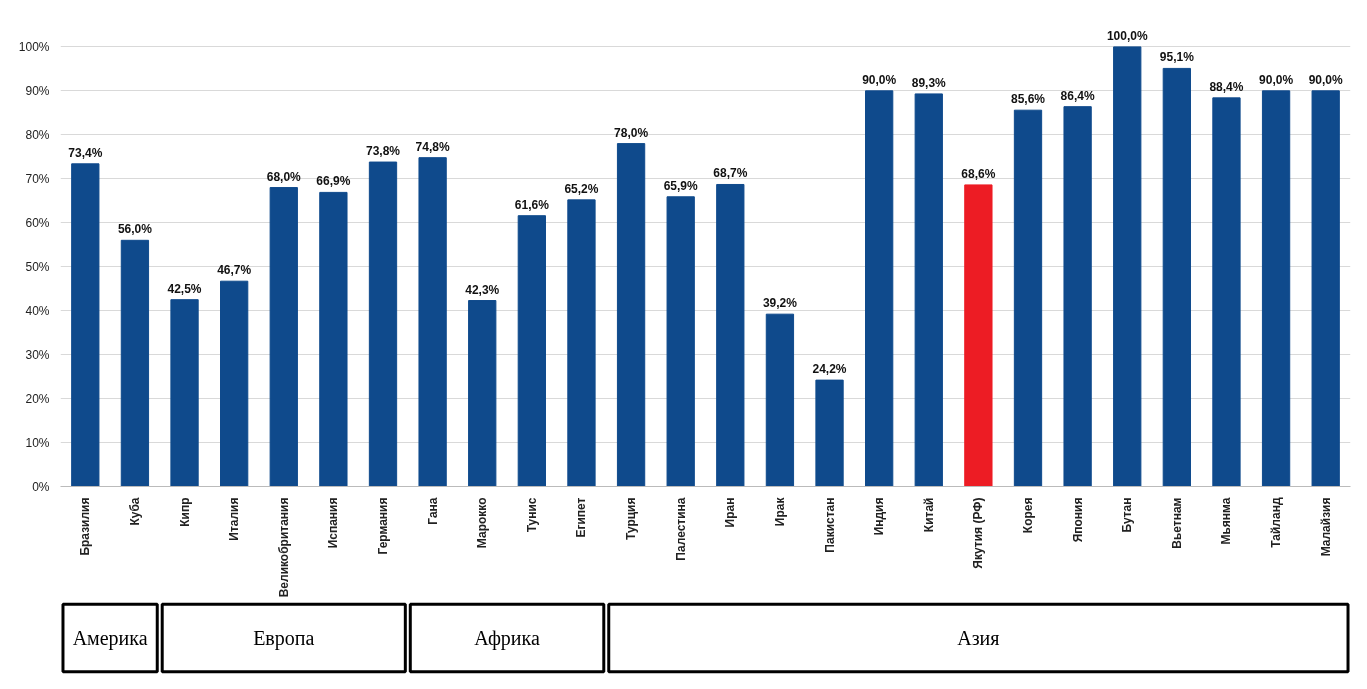 Image resolution: width=1367 pixels, height=689 pixels. What do you see at coordinates (37, 90) in the screenshot?
I see `y-tick-label: 90%` at bounding box center [37, 90].